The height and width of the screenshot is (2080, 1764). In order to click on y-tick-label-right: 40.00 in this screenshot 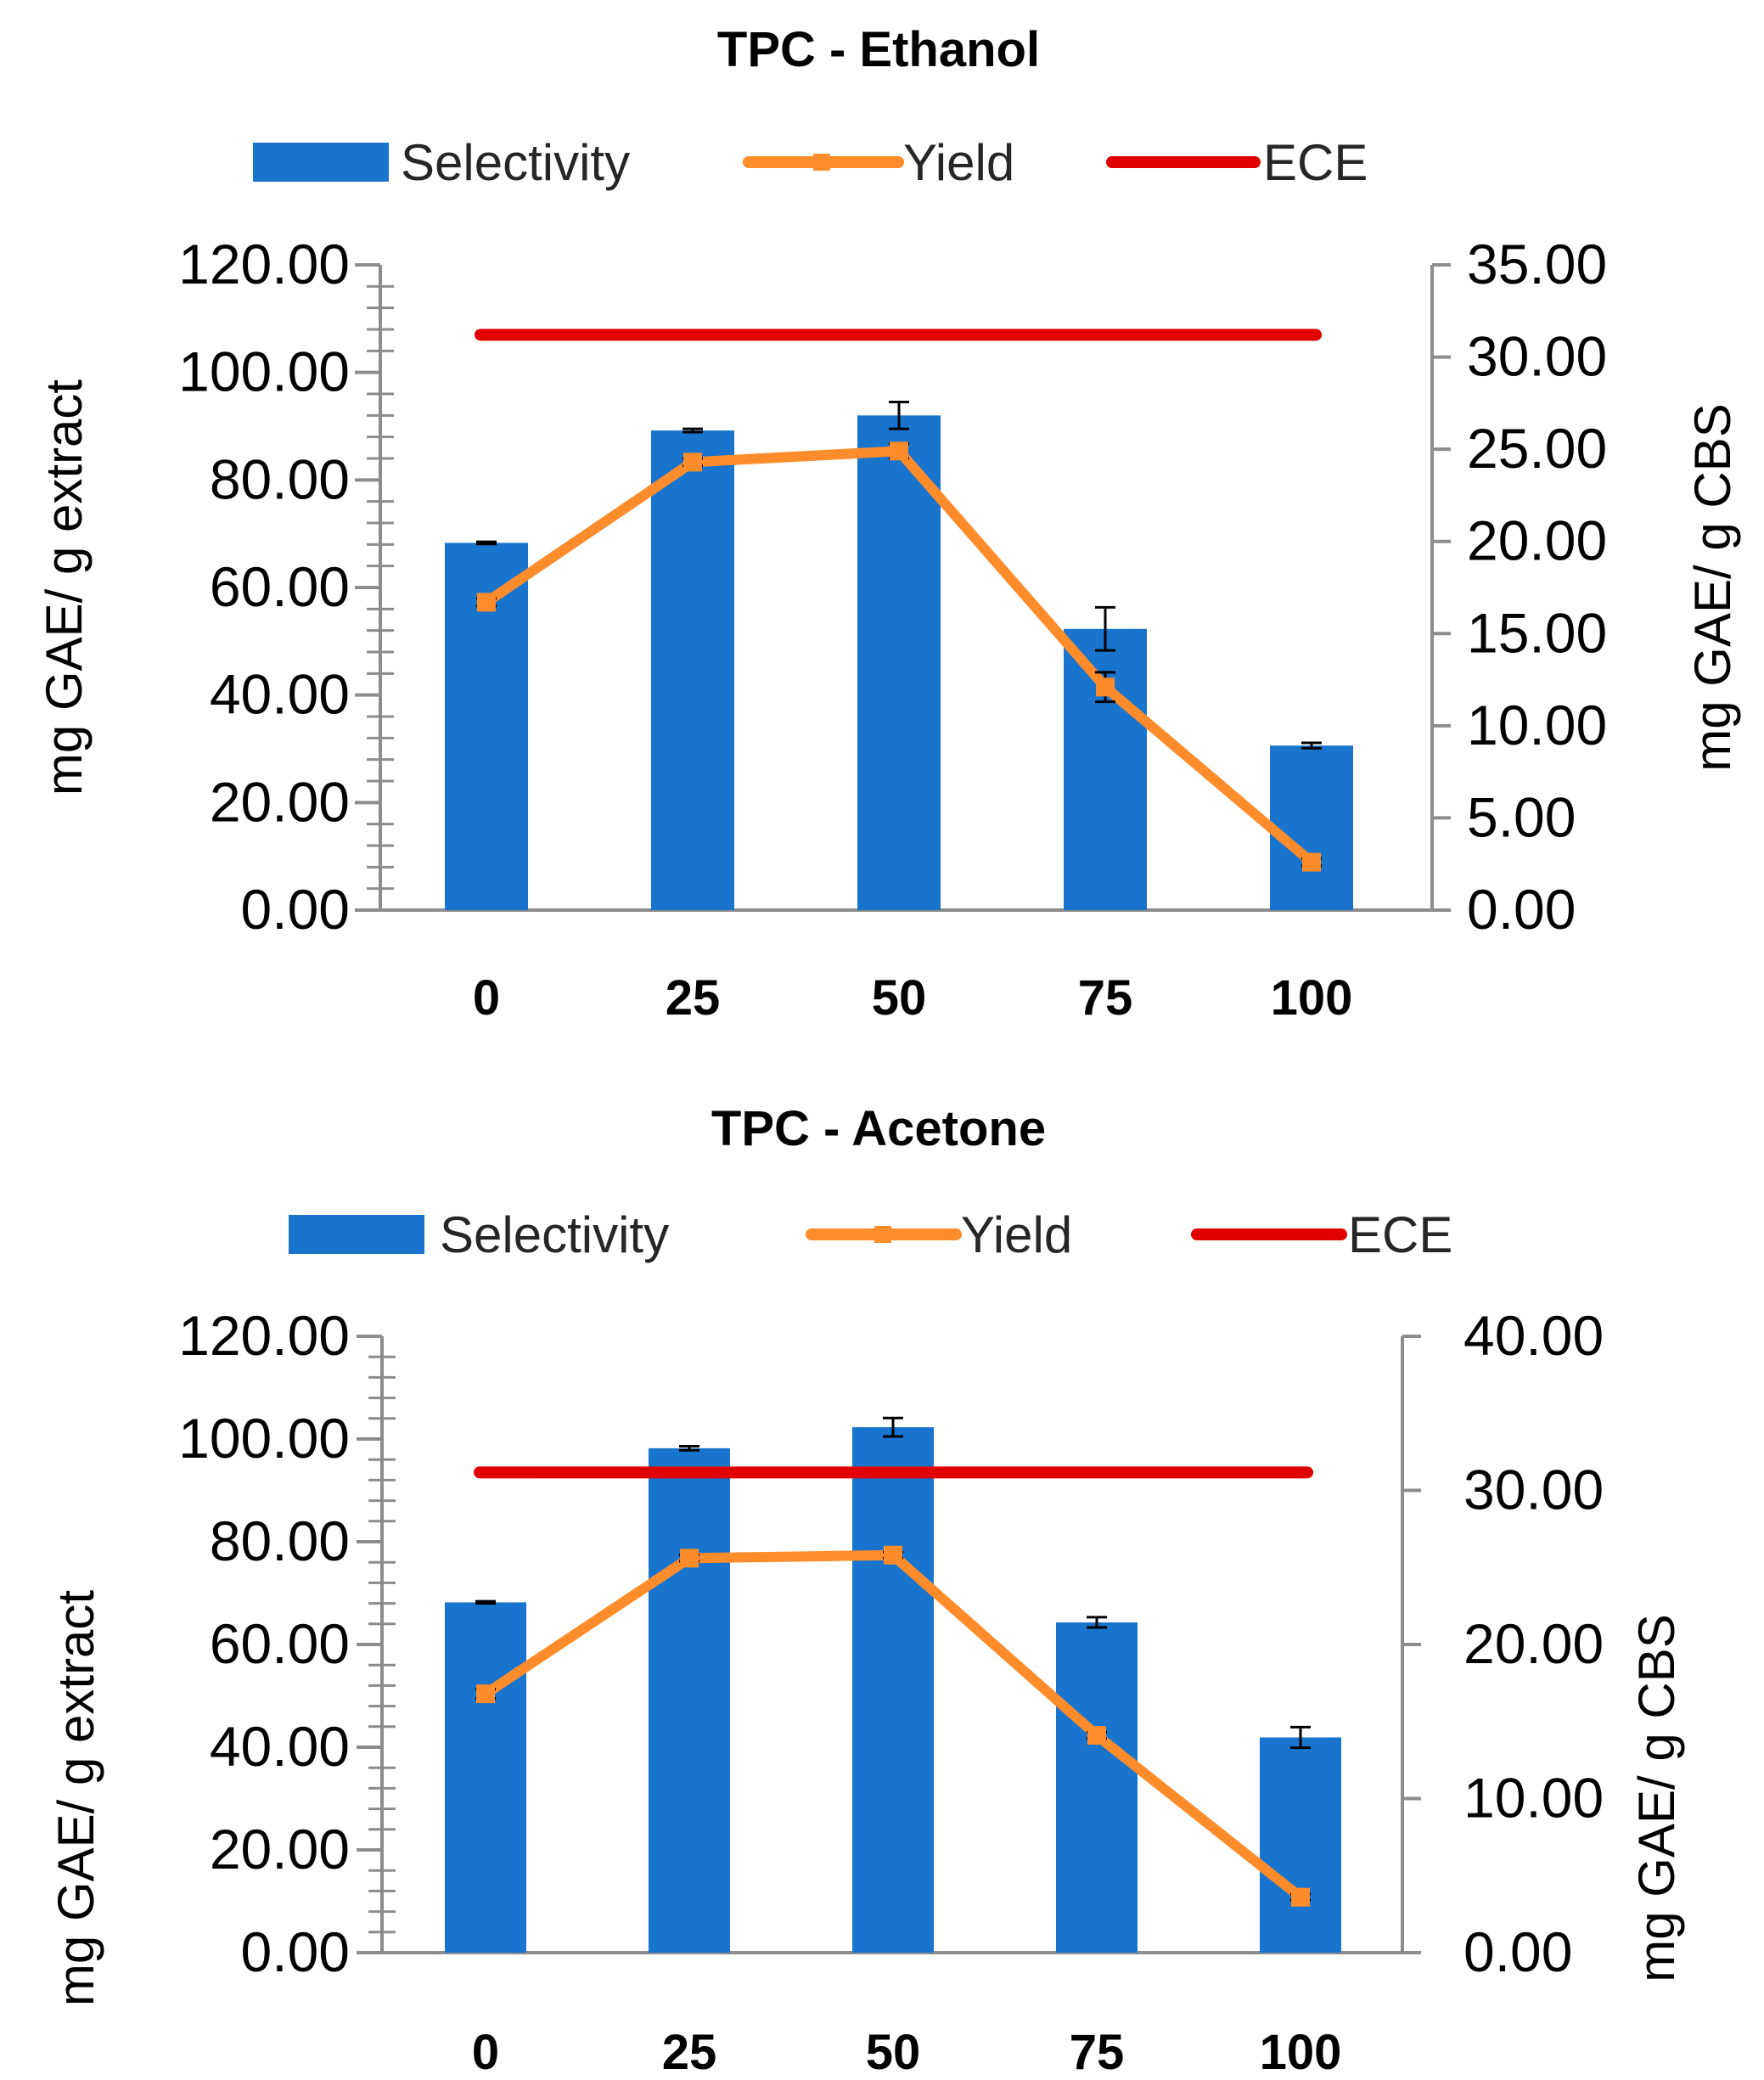, I will do `click(1533, 1335)`.